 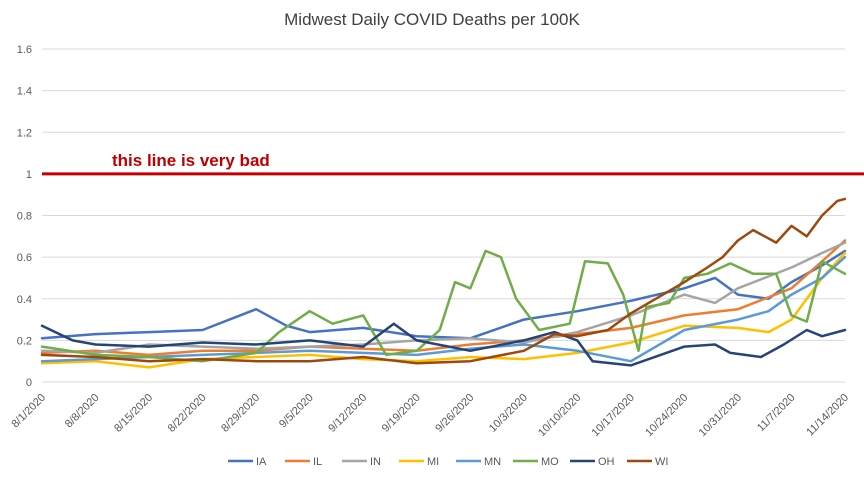 I want to click on legend-label-in: IN, so click(x=375, y=462).